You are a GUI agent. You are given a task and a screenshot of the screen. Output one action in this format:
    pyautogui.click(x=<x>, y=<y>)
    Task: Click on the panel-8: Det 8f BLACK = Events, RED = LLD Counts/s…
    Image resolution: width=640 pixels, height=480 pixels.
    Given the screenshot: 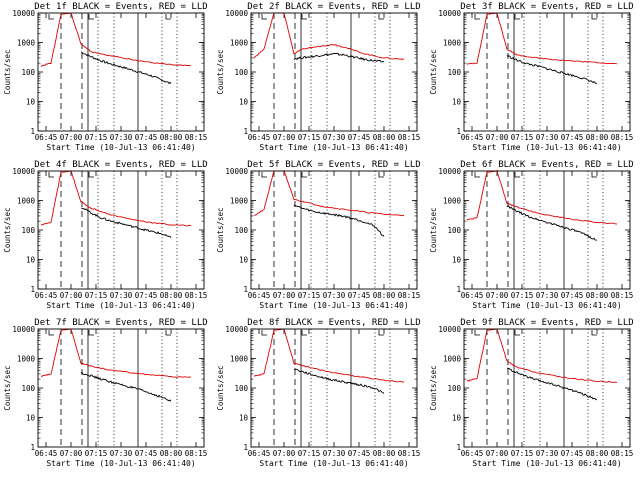 What is the action you would take?
    pyautogui.click(x=318, y=393)
    